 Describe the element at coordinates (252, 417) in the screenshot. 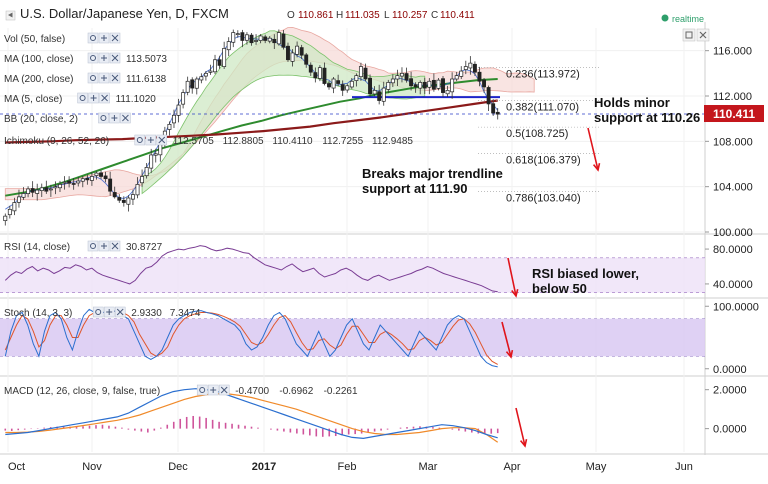

I see `macd-signal-line` at that location.